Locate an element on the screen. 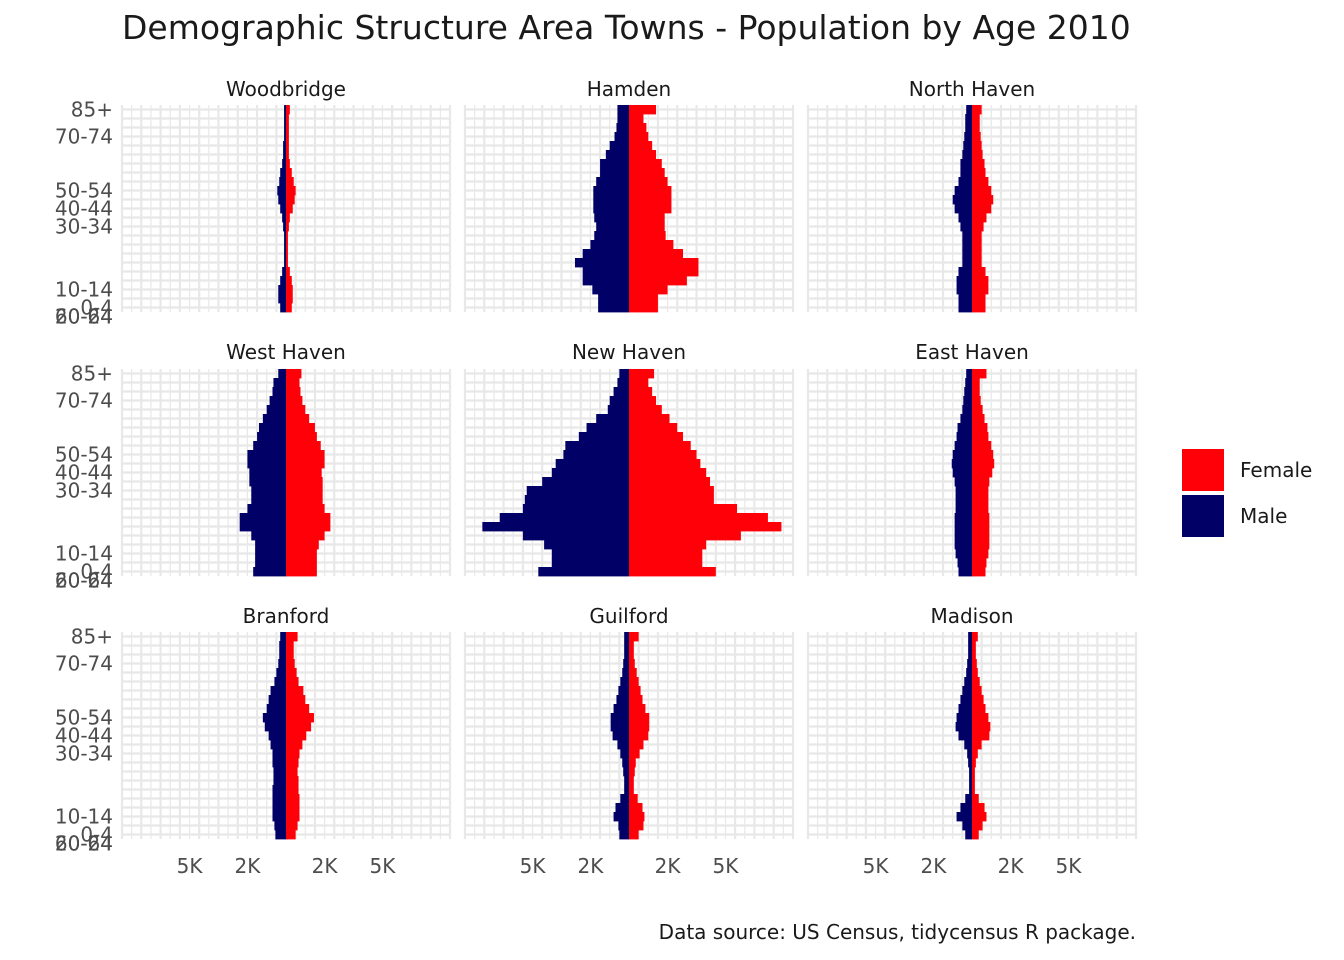 The image size is (1344, 960). facet-title-east-haven: East Haven is located at coordinates (972, 352).